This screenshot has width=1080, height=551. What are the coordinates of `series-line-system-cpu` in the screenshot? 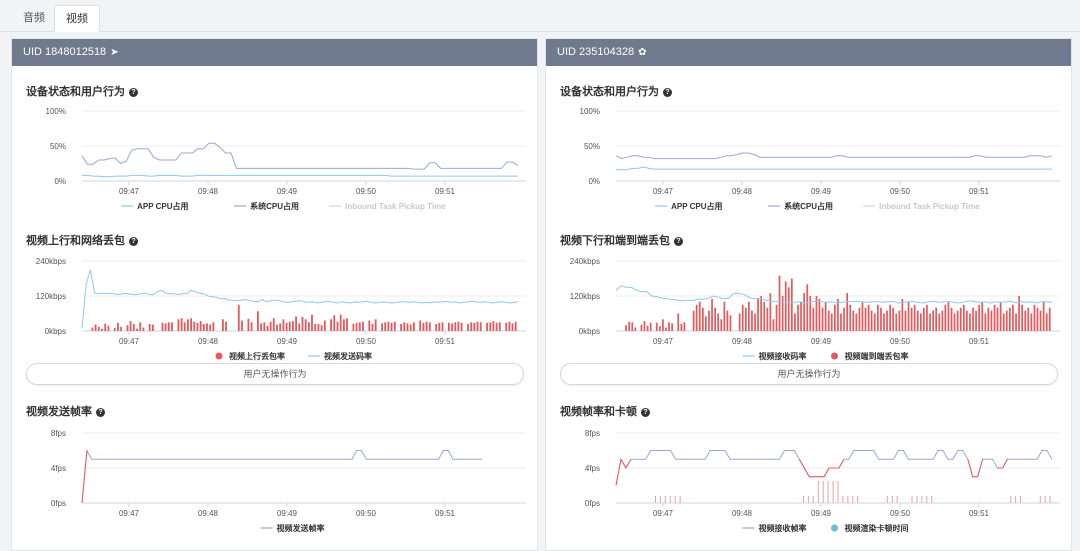 It's located at (300, 156).